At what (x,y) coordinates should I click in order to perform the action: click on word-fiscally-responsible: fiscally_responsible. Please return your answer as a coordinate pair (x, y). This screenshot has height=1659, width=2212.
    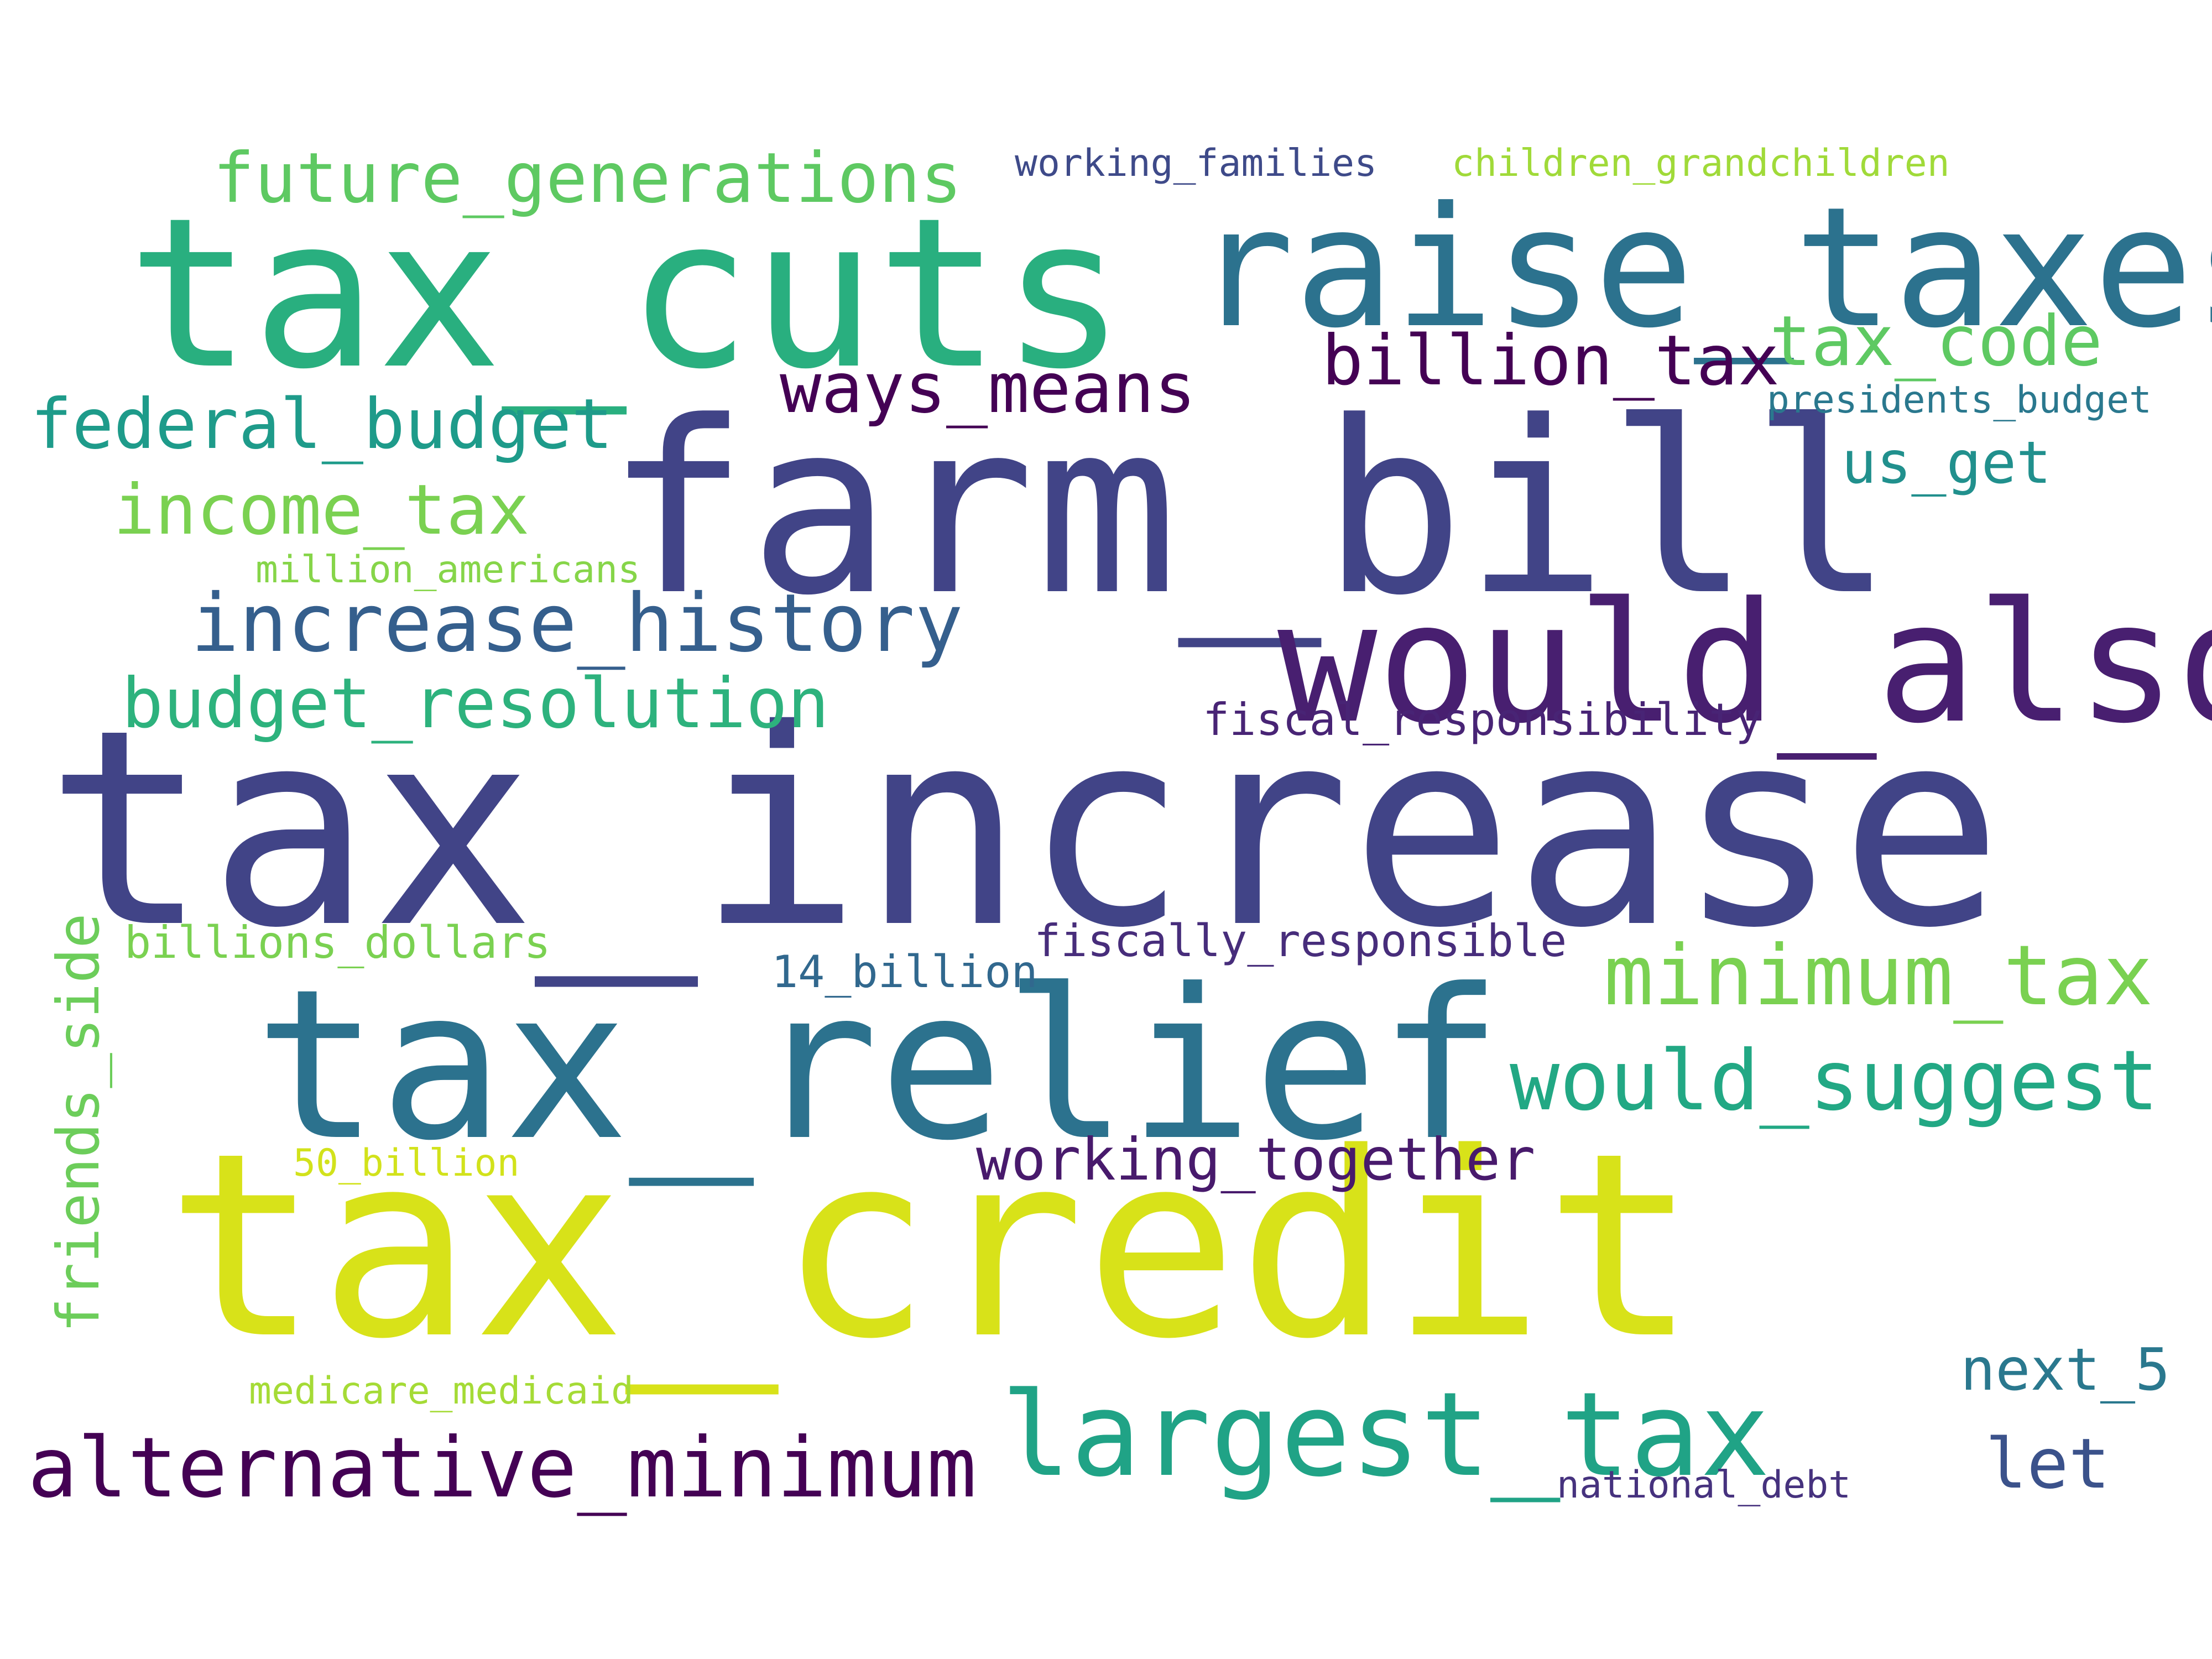
    Looking at the image, I should click on (1301, 941).